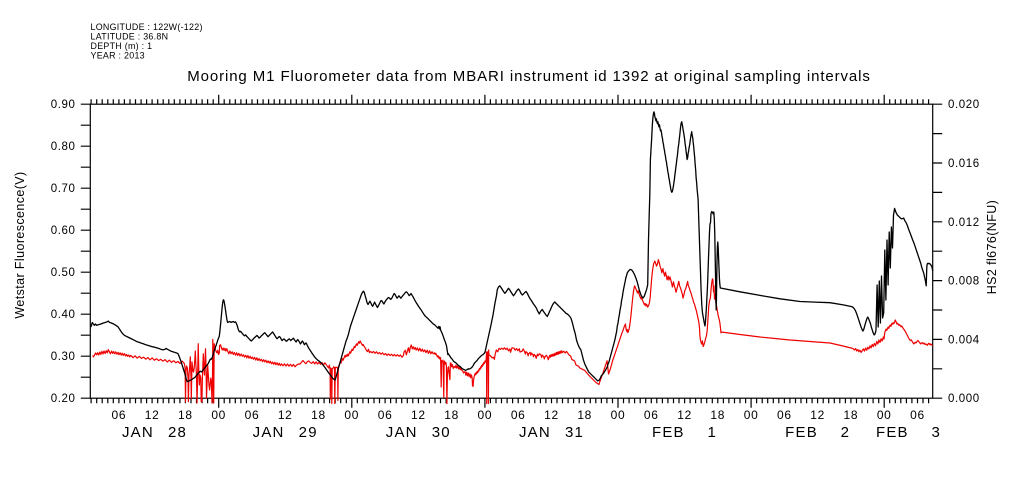  I want to click on svg-text: 0.012, so click(964, 223).